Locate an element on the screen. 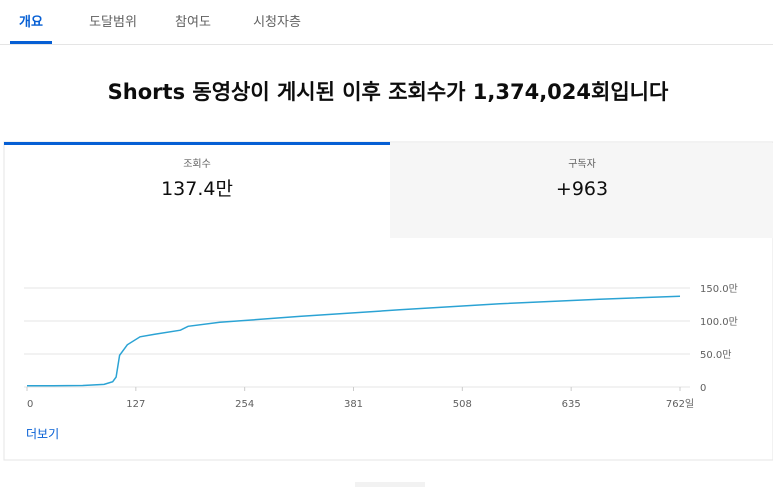 The width and height of the screenshot is (773, 491). x-tick-label: 254 is located at coordinates (244, 404).